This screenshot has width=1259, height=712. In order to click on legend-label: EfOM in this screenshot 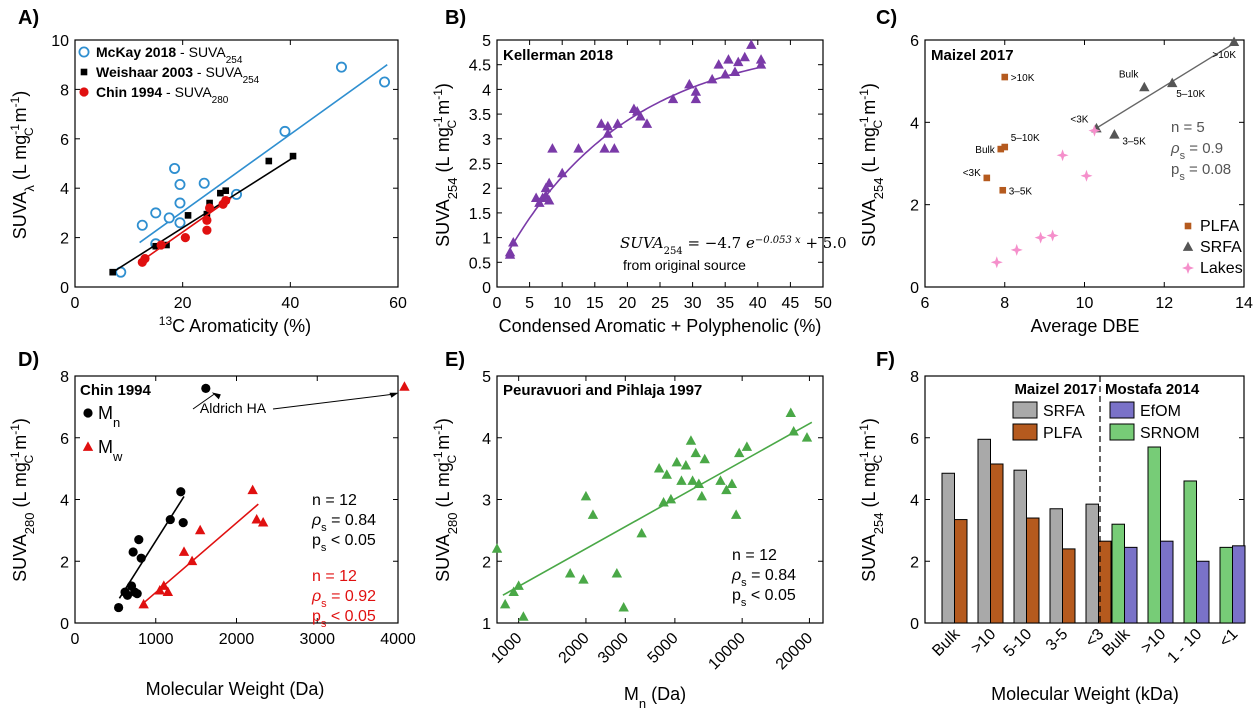, I will do `click(1160, 411)`.